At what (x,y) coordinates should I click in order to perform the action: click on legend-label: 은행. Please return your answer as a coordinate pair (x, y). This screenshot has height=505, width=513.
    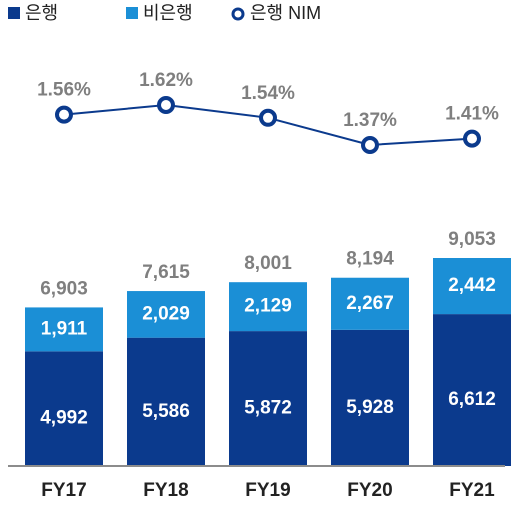
    Looking at the image, I should click on (41, 13).